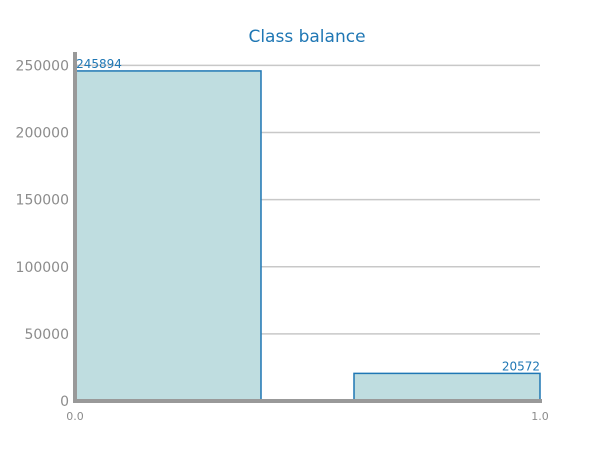  What do you see at coordinates (99, 64) in the screenshot?
I see `data-label-0: 245894` at bounding box center [99, 64].